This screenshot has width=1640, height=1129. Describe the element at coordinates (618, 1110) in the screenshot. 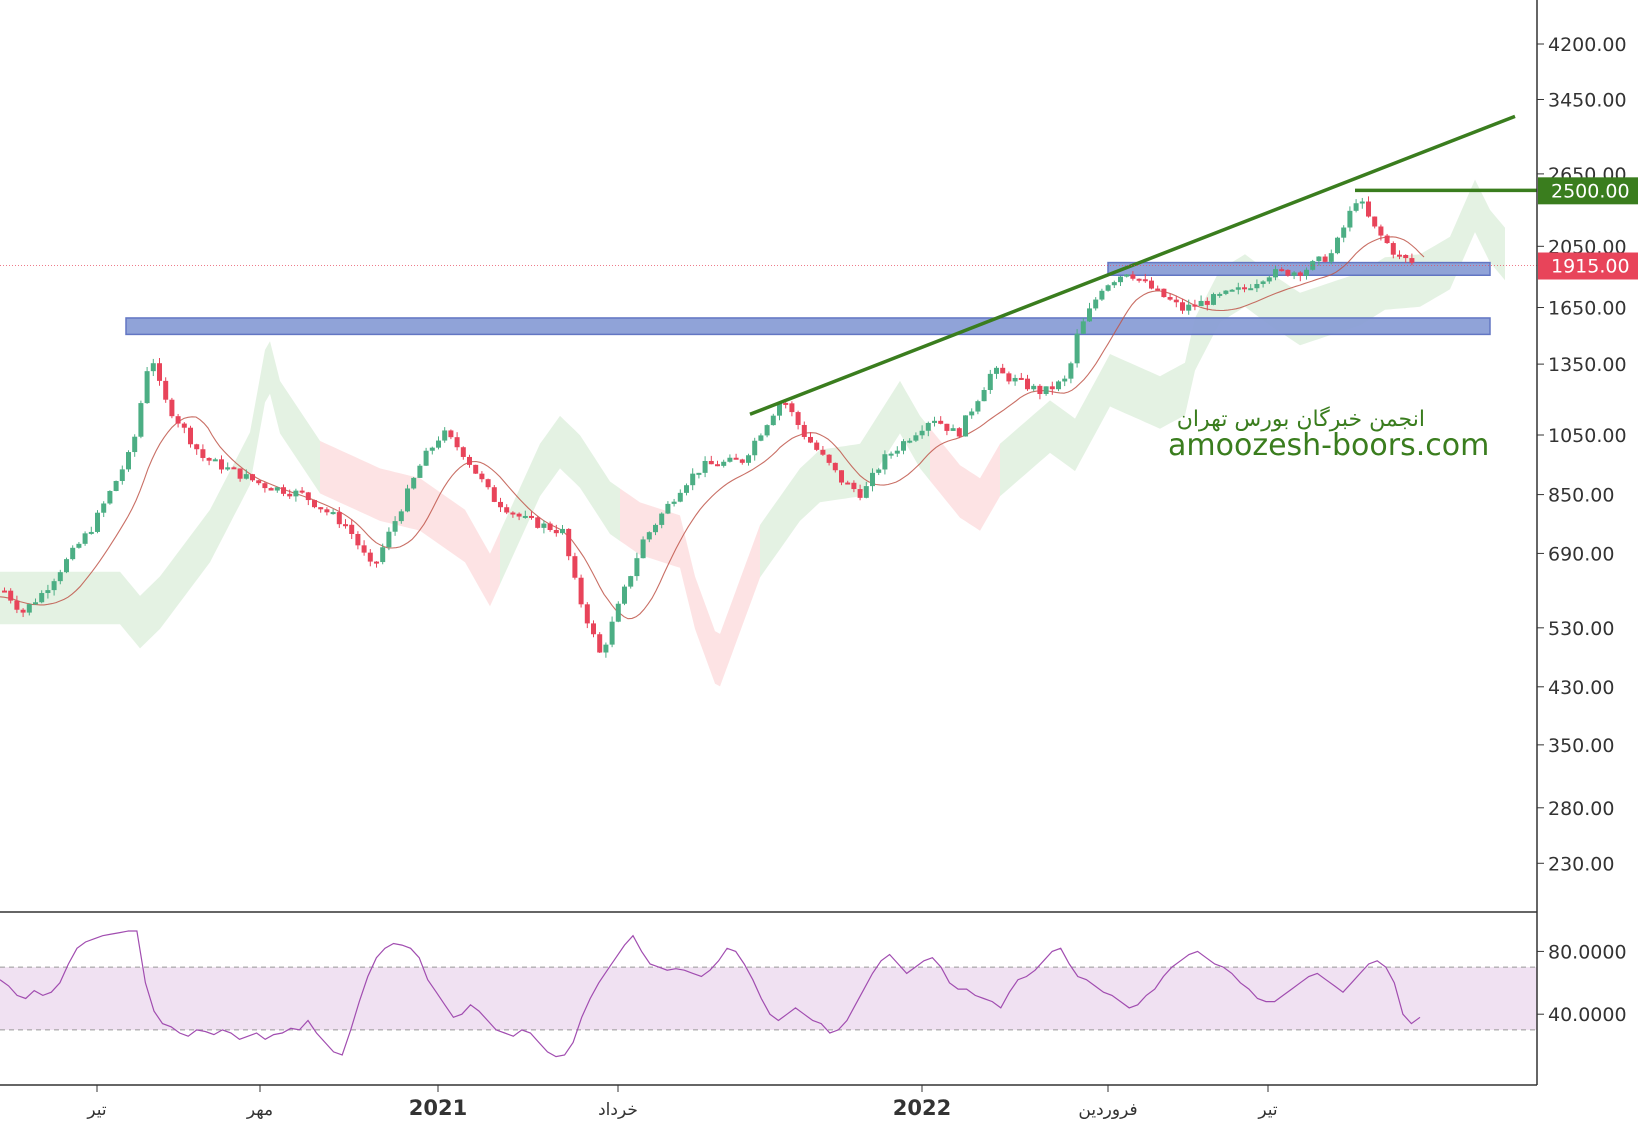

I see `time-tick-label: خرداد` at that location.